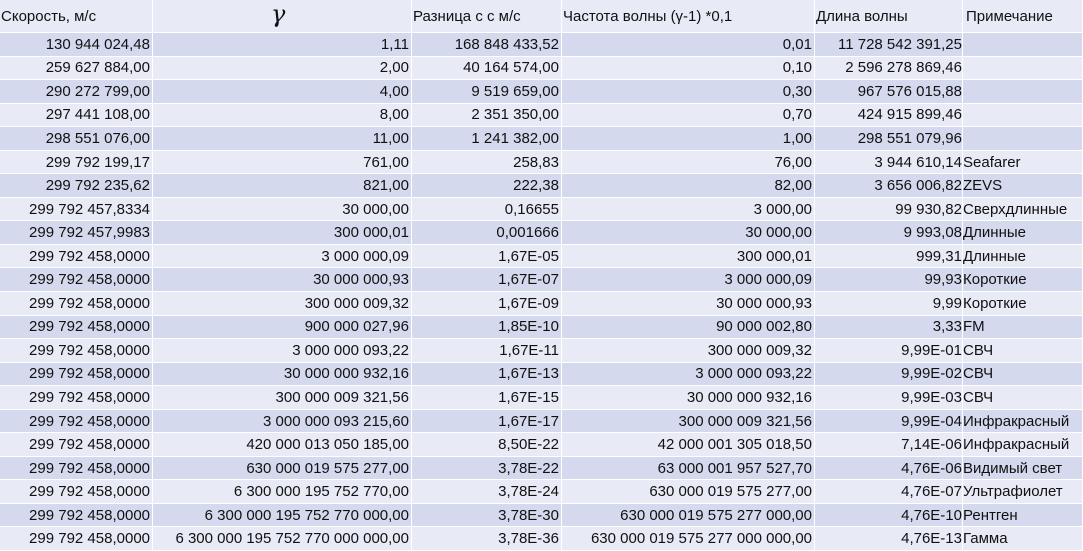  Describe the element at coordinates (688, 327) in the screenshot. I see `cell-freq: 90 000 002,80` at that location.